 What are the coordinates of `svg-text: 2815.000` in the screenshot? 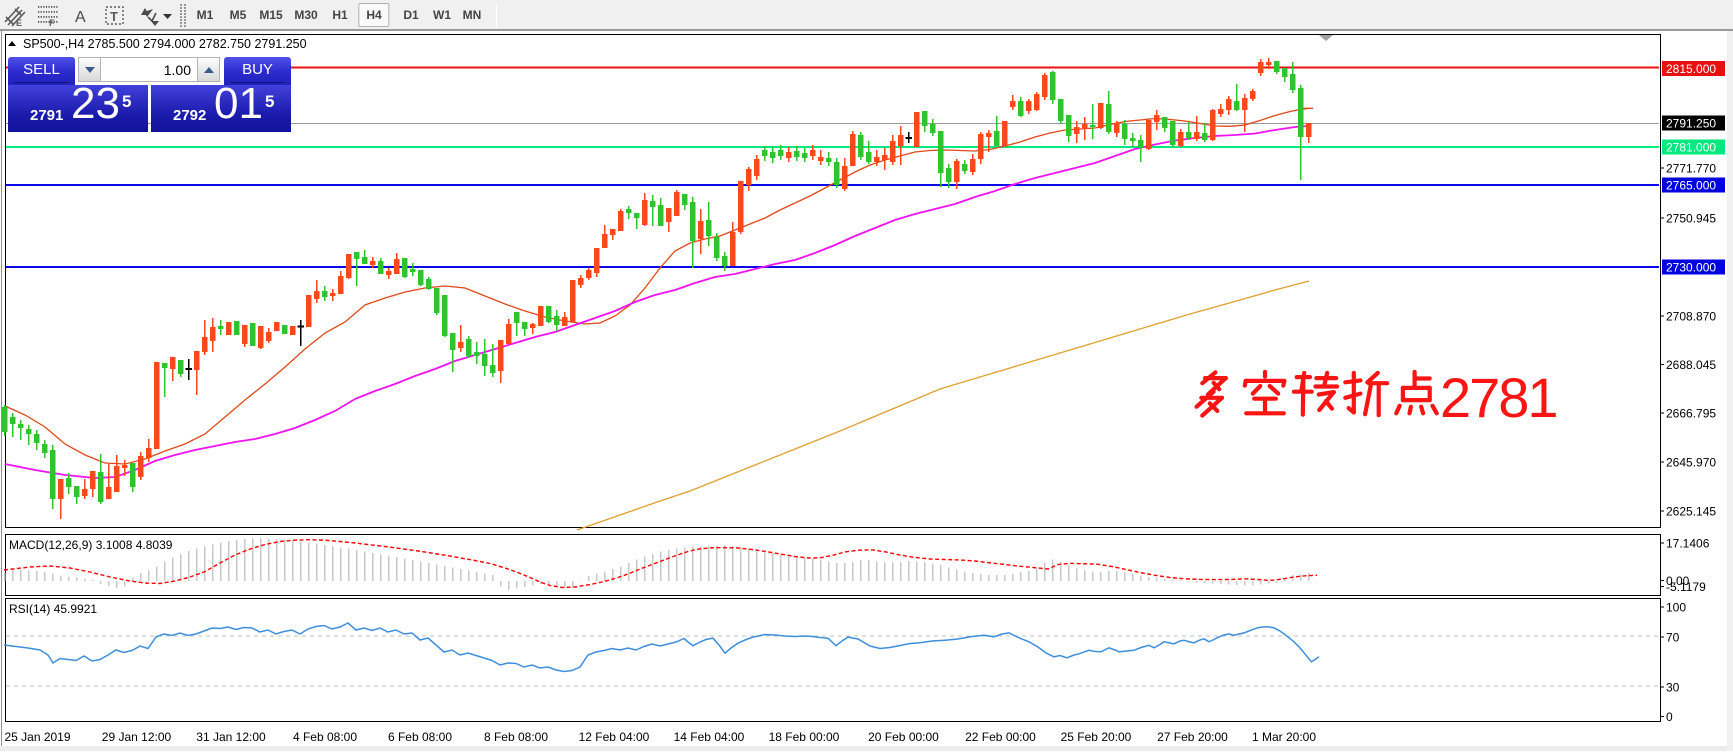 It's located at (1691, 69).